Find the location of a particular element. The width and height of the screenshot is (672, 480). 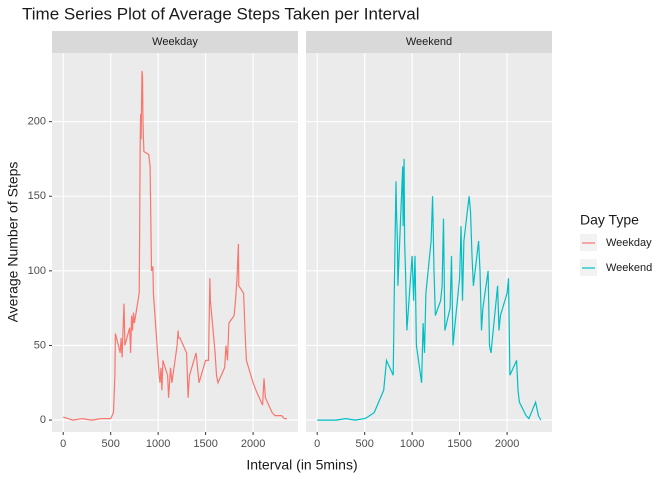

y-tick-label: 50 is located at coordinates (40, 345).